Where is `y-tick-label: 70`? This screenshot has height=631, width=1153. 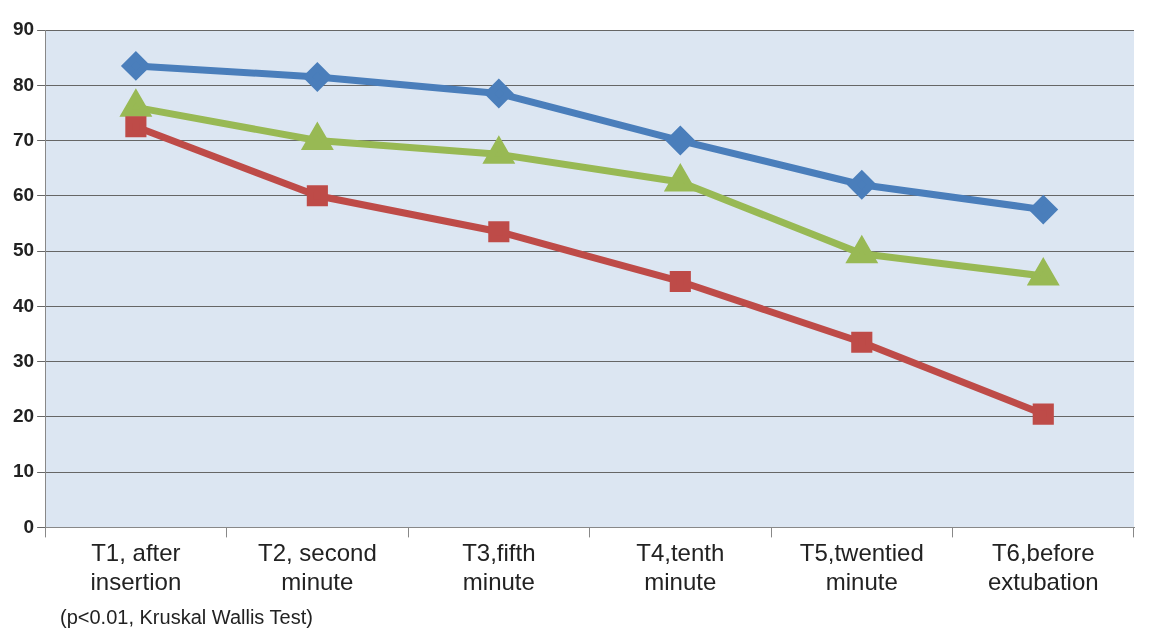 y-tick-label: 70 is located at coordinates (23, 139).